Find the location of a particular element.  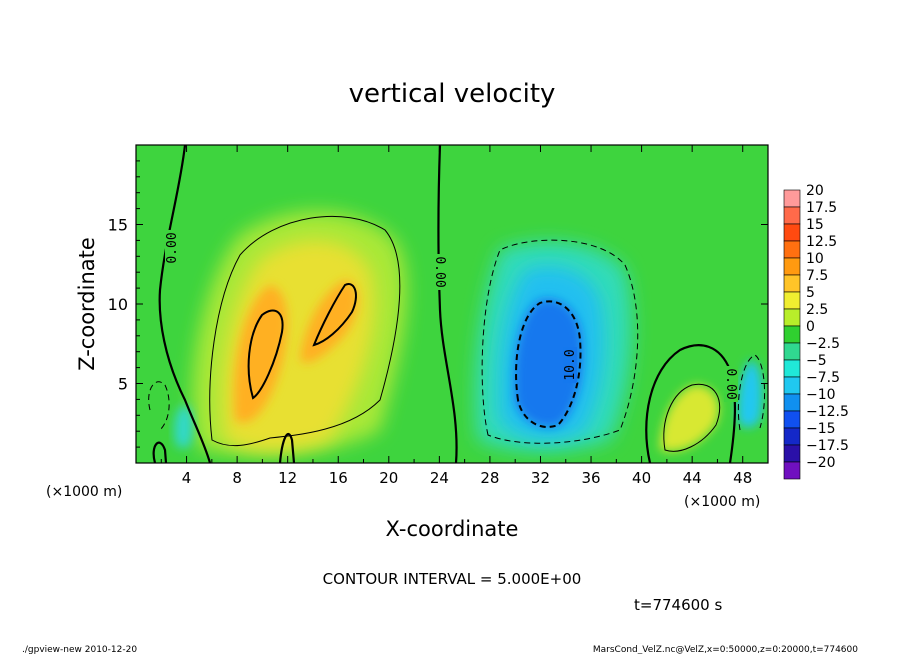

x-tick-label: 44 is located at coordinates (692, 478).